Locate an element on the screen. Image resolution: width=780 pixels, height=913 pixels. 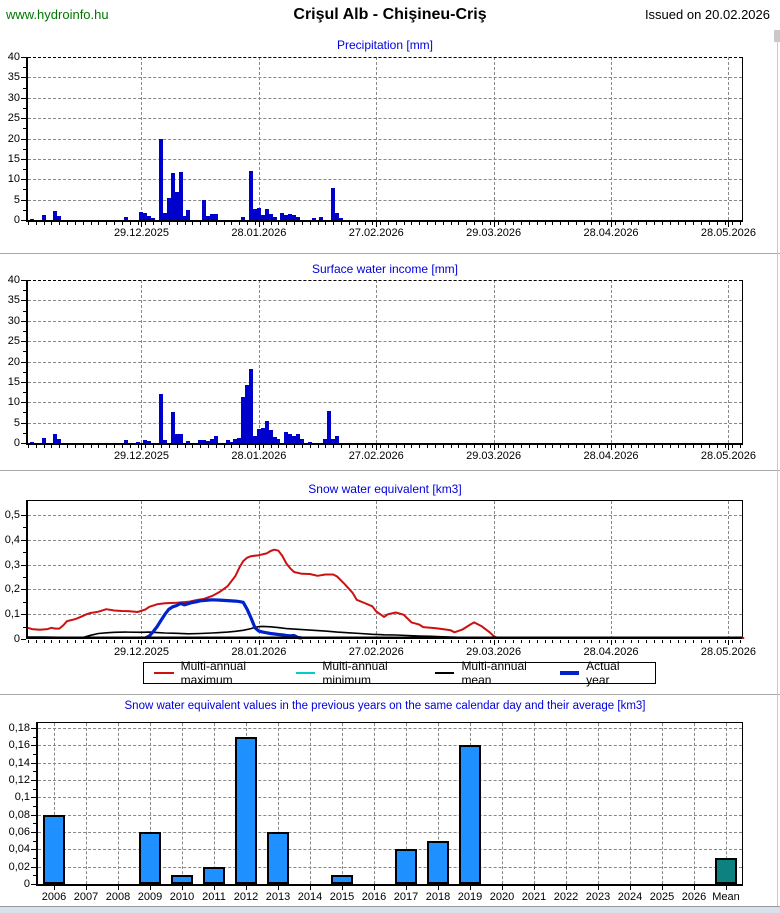
legend-item: Actual year is located at coordinates (595, 673).